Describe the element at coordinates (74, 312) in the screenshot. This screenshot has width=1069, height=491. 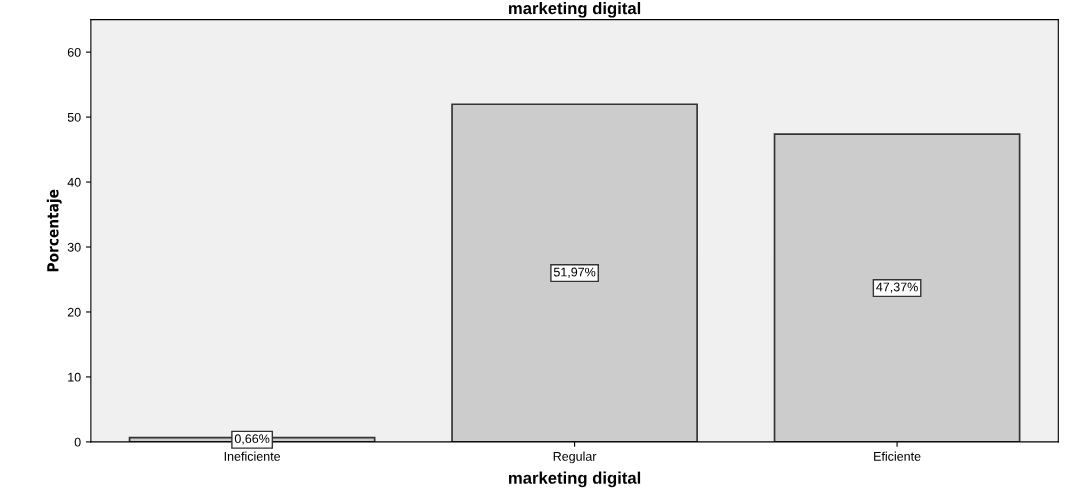
I see `y-tick-label: 20` at that location.